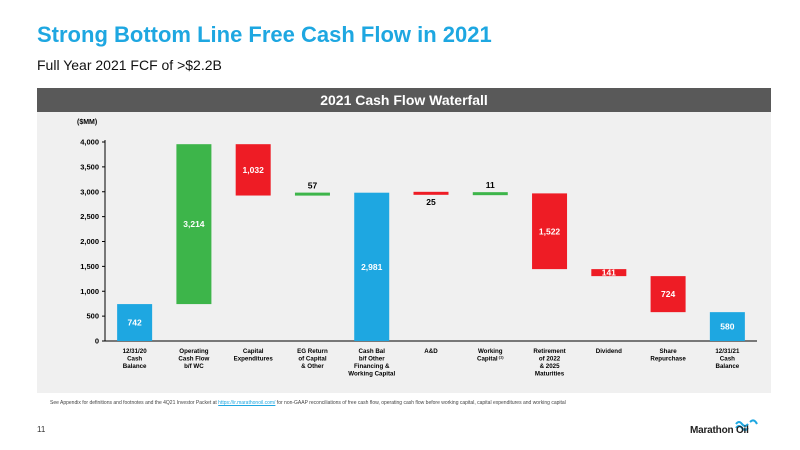  I want to click on chart-panel-title: 2021 Cash Flow Waterfall, so click(404, 100).